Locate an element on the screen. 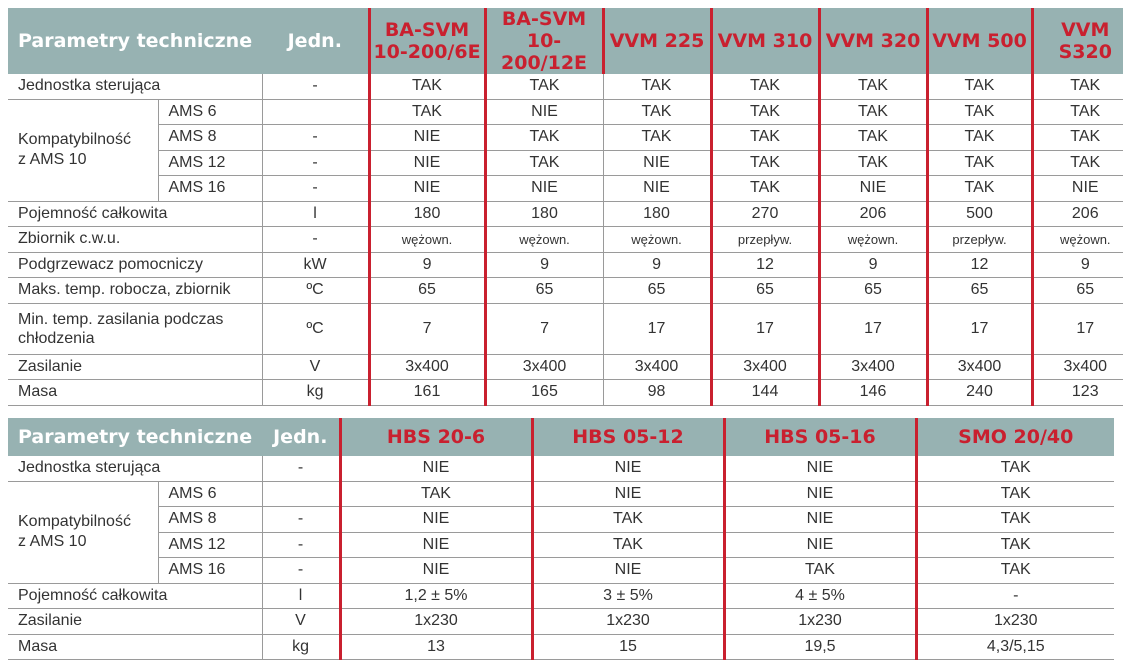  row-unit: kW is located at coordinates (315, 265).